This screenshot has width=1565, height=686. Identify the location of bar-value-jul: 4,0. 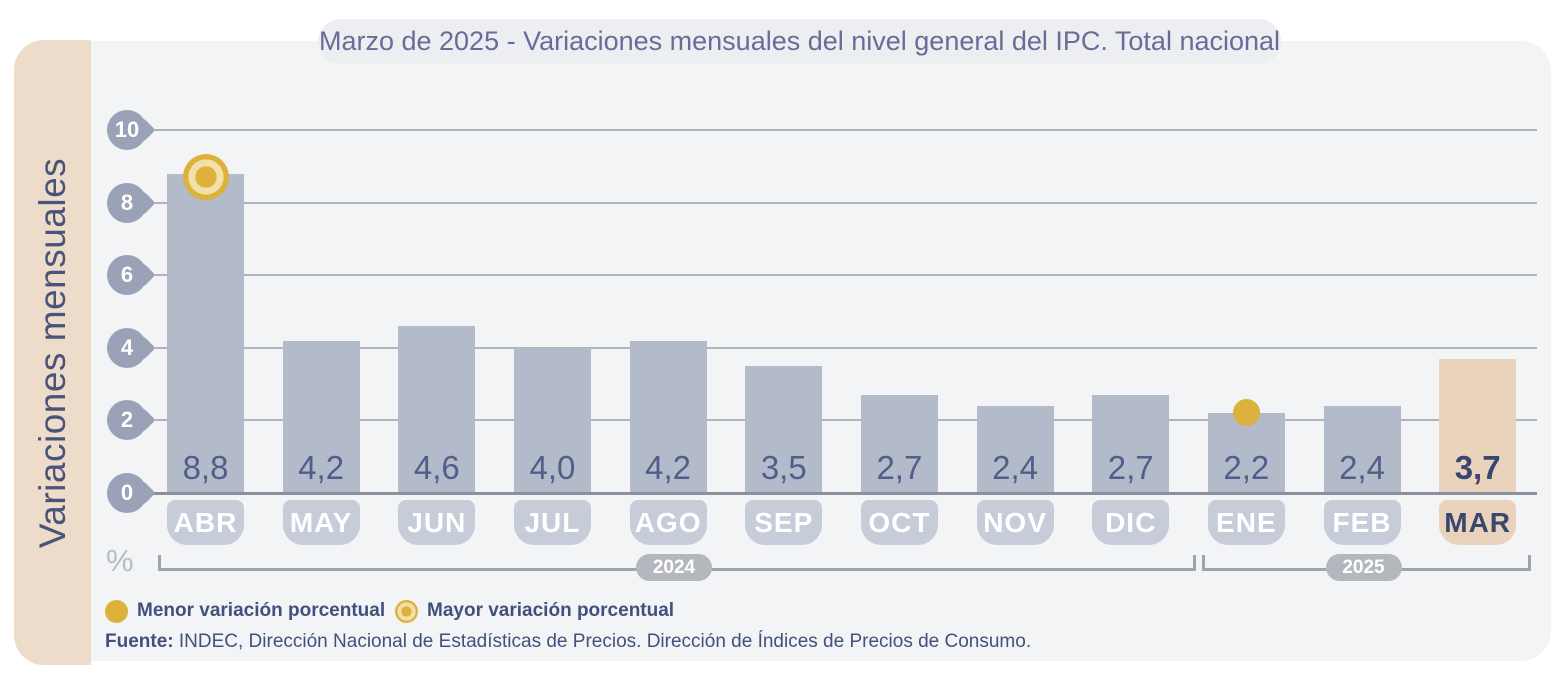
(552, 467).